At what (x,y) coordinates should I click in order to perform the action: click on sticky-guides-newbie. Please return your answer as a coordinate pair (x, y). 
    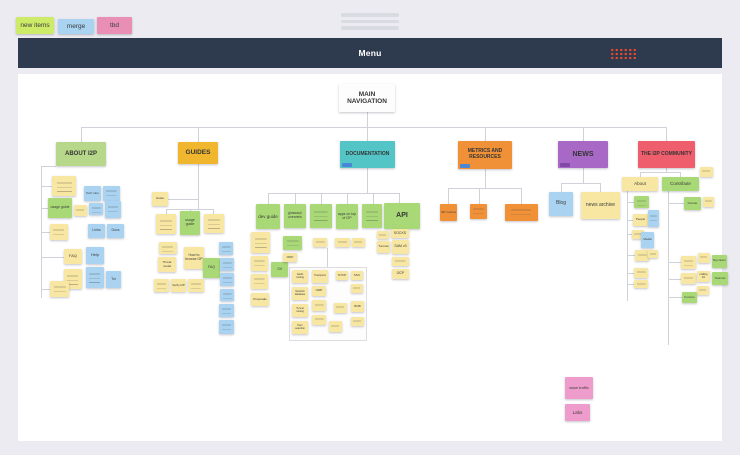
    Looking at the image, I should click on (166, 224).